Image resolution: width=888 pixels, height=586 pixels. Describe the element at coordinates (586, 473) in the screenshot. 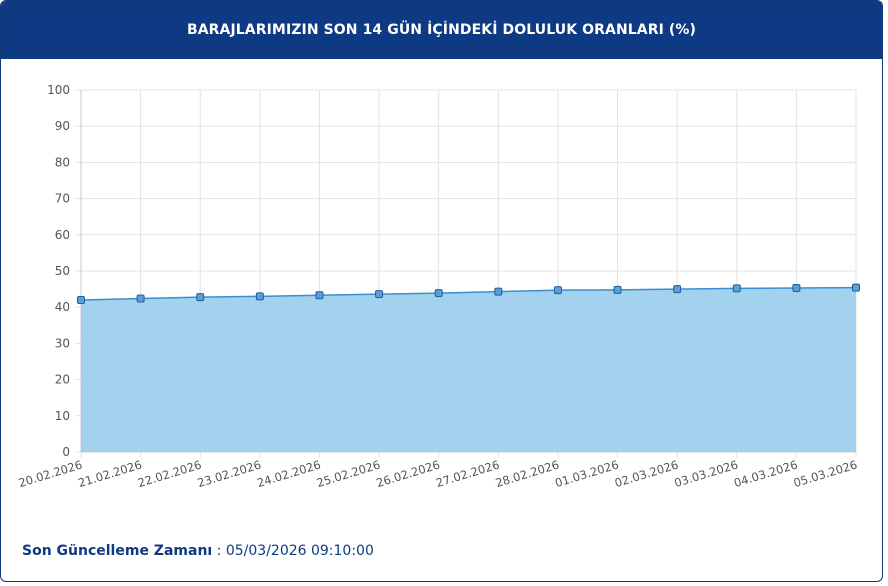

I see `x-tick-label: 01.03.2026` at that location.